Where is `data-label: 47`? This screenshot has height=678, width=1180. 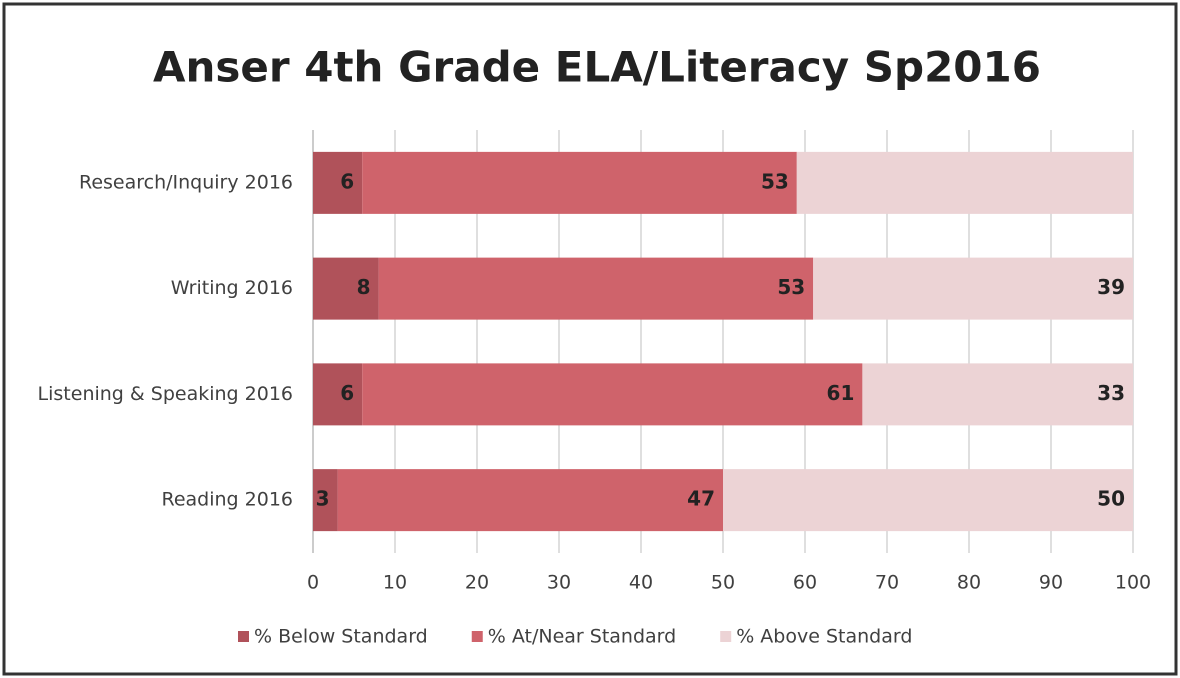
data-label: 47 is located at coordinates (701, 499).